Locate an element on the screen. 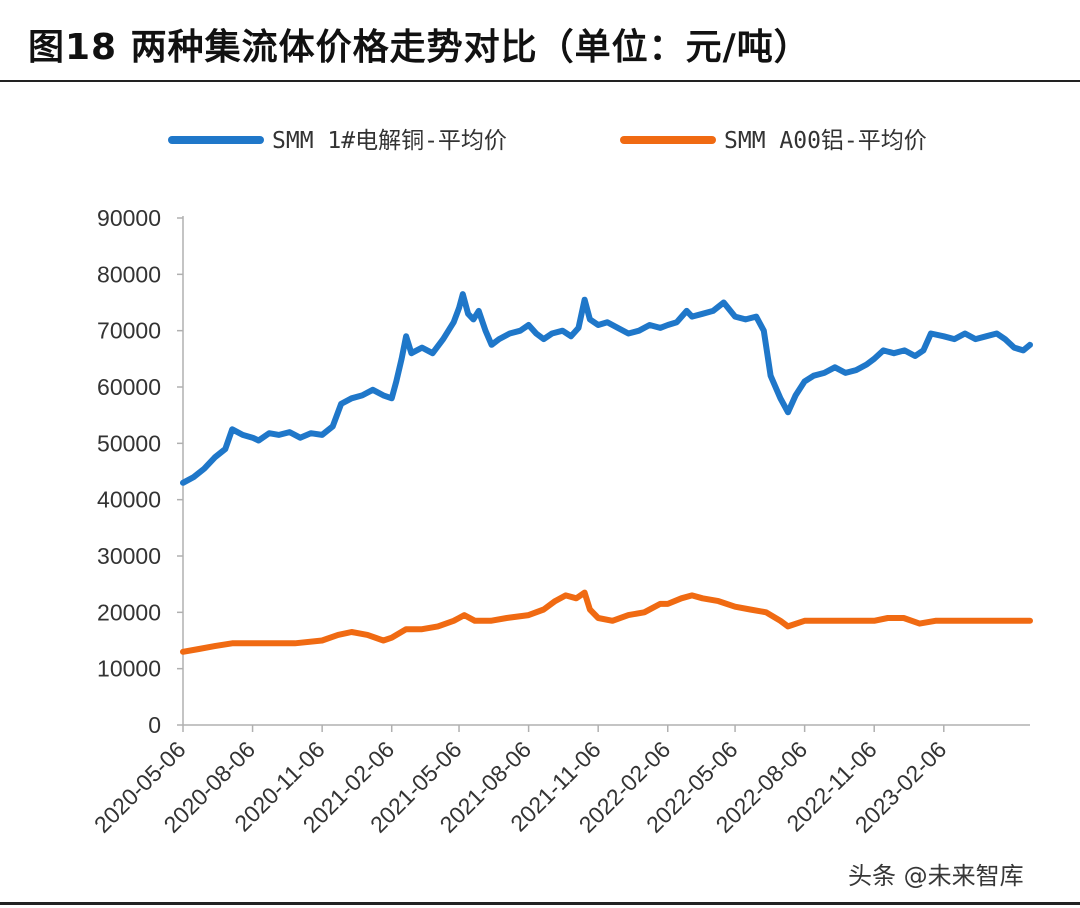 This screenshot has width=1080, height=908. y-tick-label: 30000 is located at coordinates (129, 556).